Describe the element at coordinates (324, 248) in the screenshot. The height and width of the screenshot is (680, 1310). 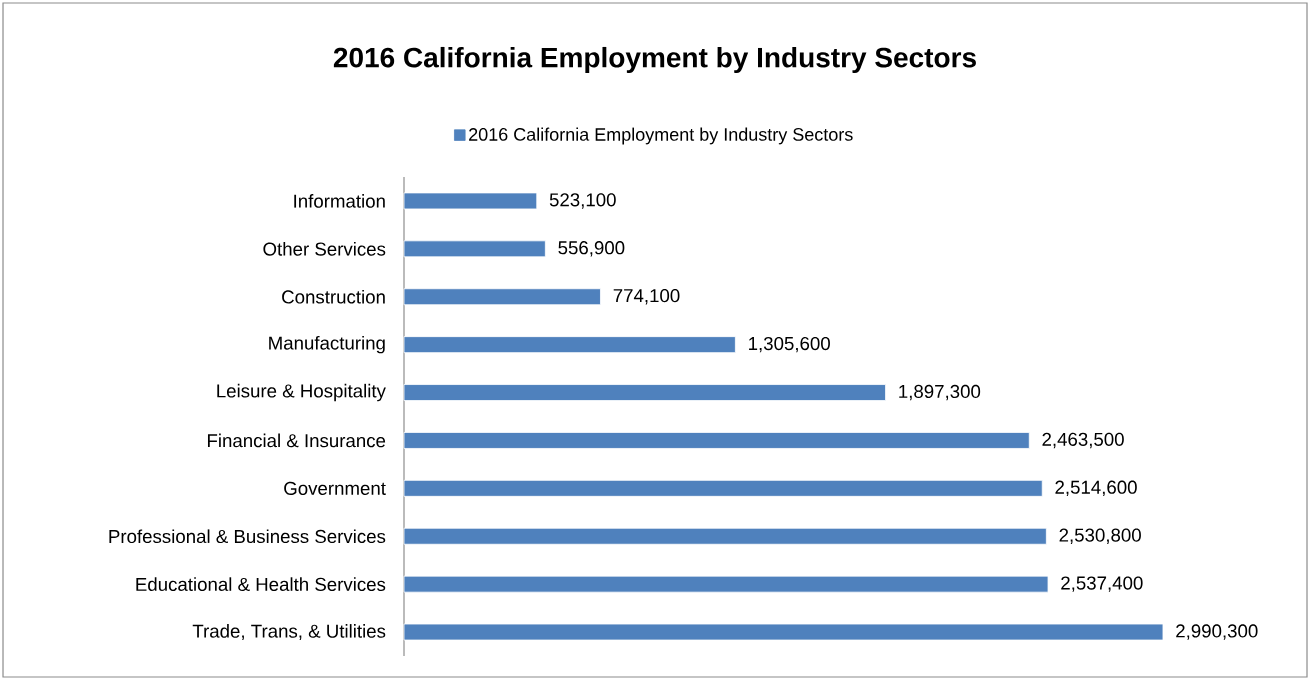
I see `y-tick-label: Other Services` at that location.